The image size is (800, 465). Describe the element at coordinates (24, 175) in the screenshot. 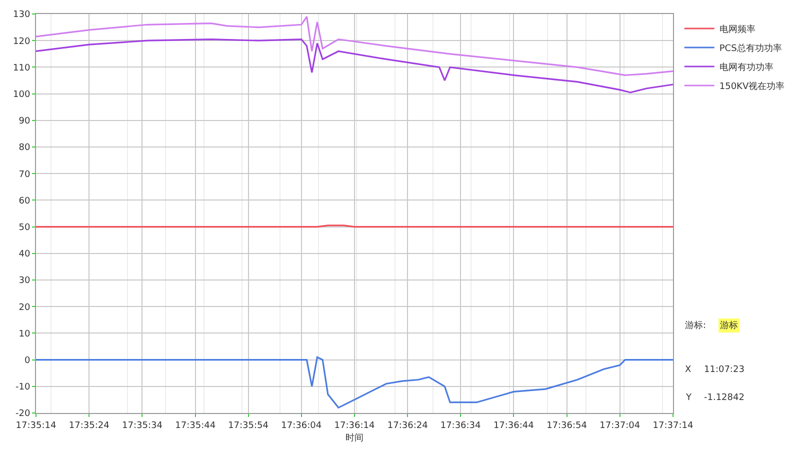

I see `y-tick-label: 70` at that location.